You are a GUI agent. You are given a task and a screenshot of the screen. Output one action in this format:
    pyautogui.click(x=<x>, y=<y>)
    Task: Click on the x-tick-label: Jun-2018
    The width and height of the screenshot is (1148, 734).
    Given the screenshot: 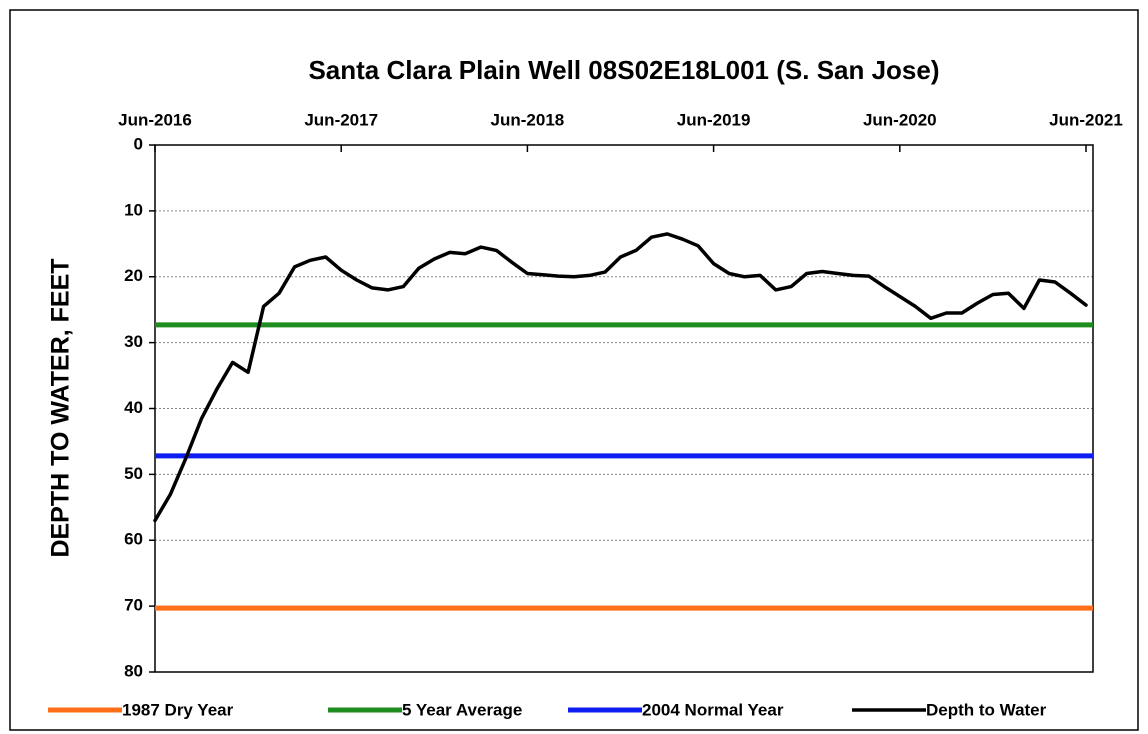 What is the action you would take?
    pyautogui.click(x=528, y=119)
    